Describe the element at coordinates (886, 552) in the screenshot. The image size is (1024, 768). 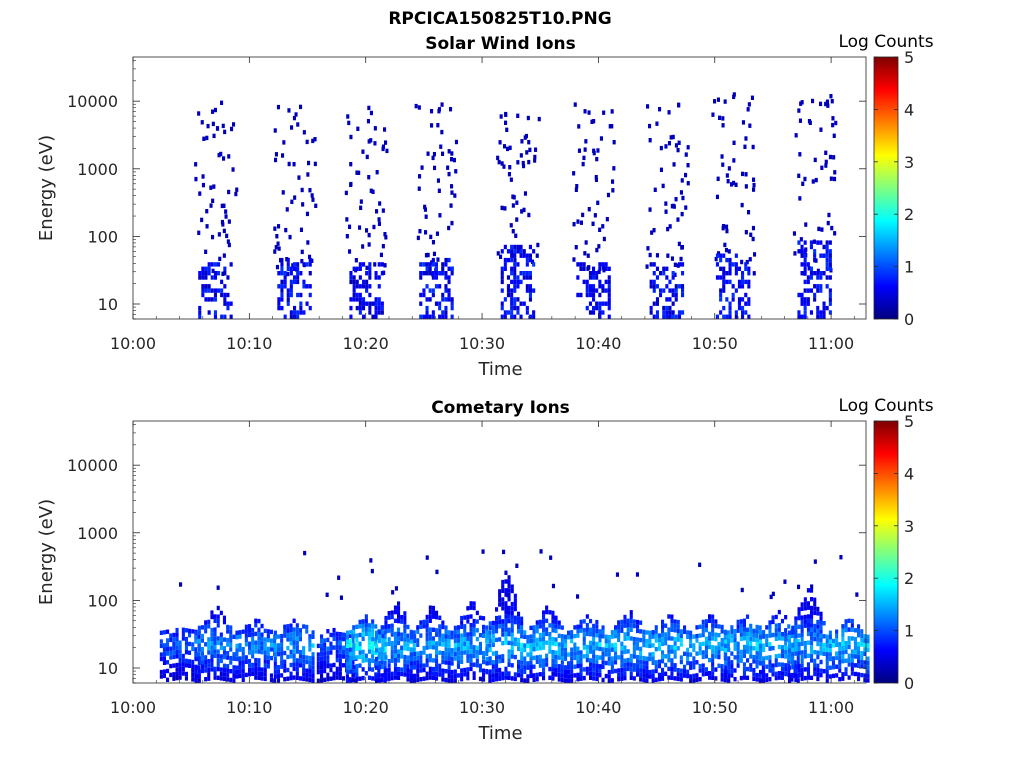
I see `colorbar-gradient` at that location.